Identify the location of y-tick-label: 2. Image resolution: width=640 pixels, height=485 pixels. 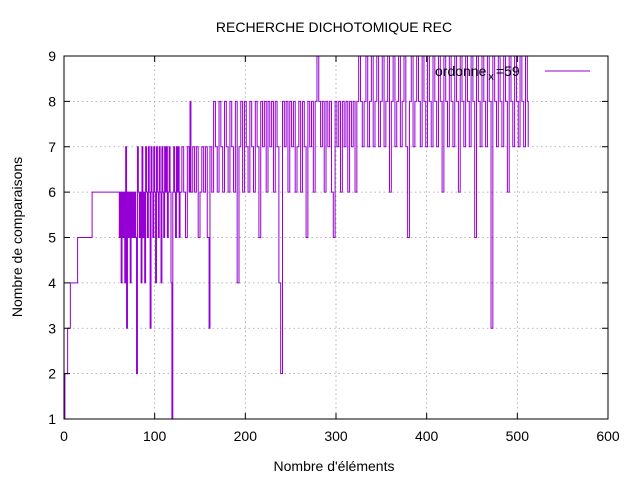
(52, 374).